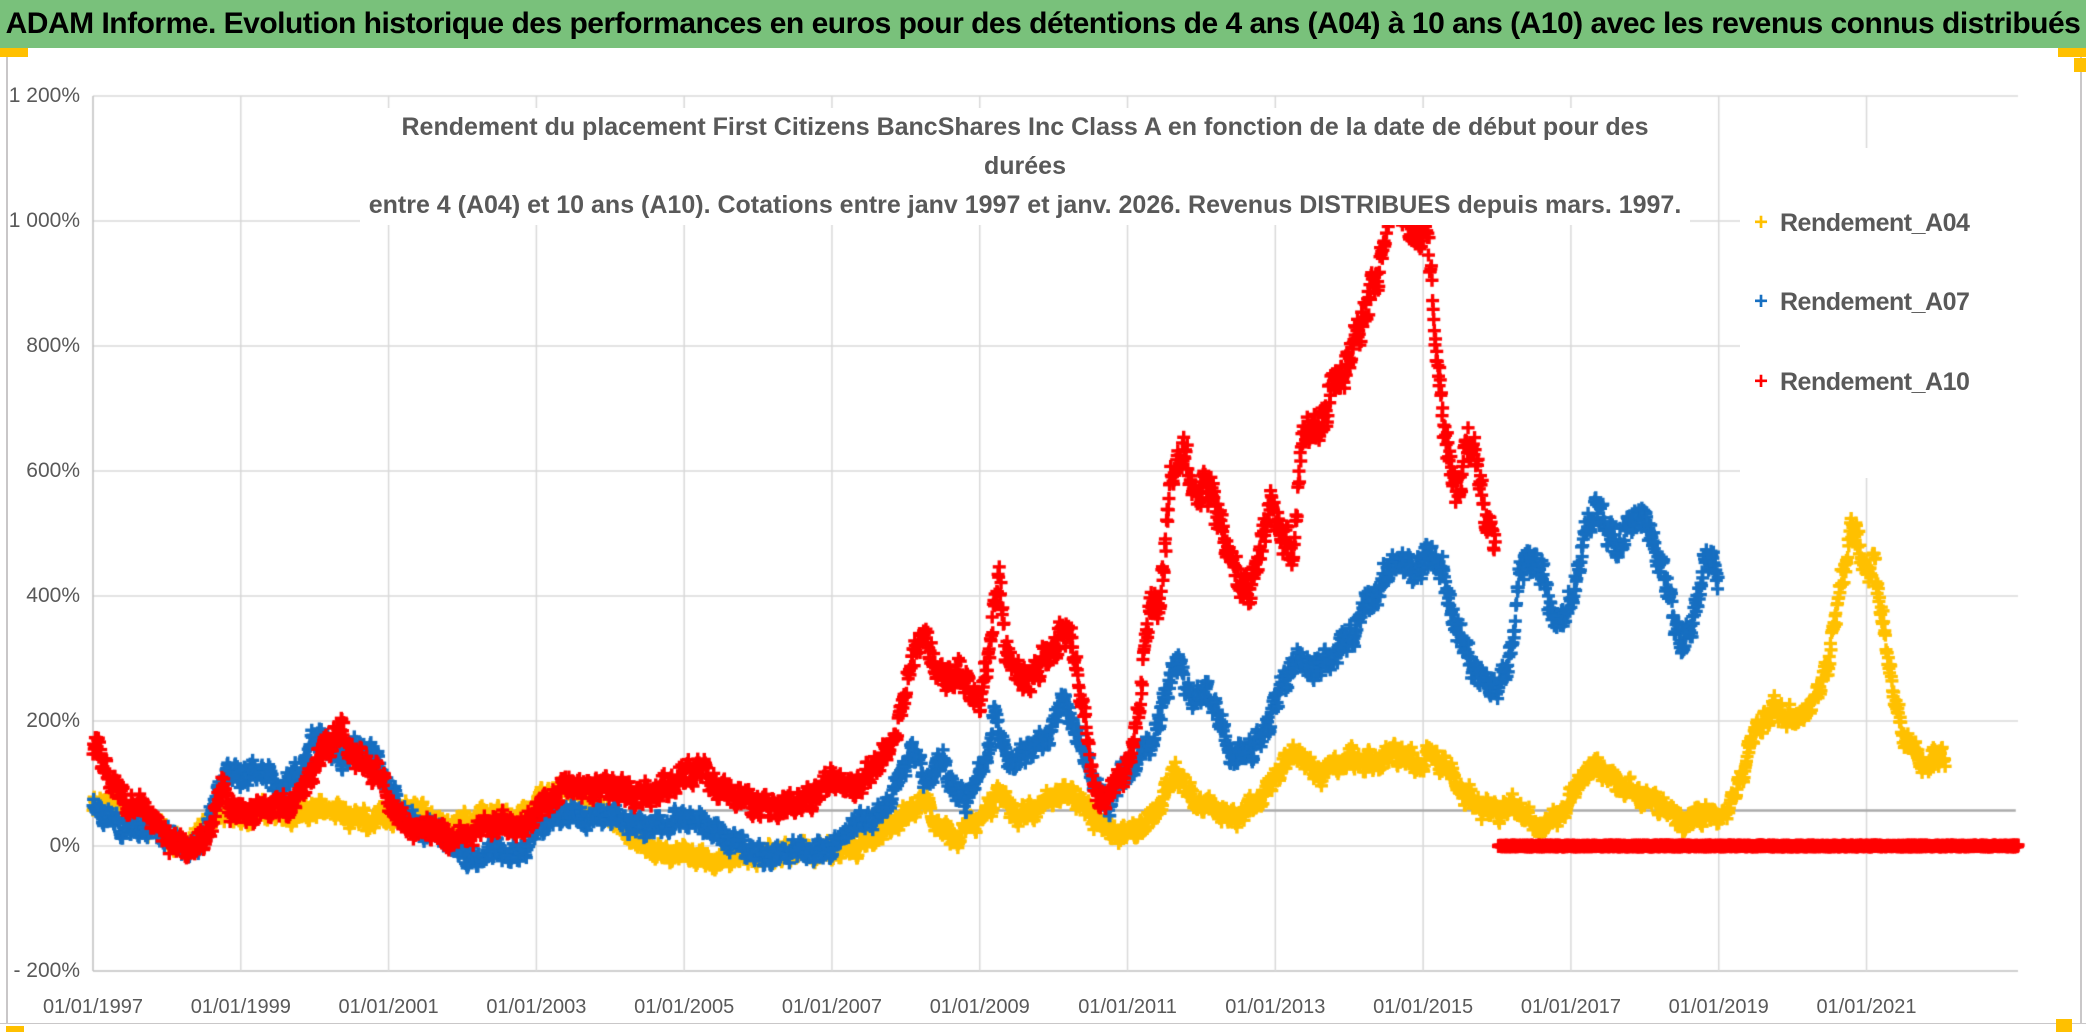 The height and width of the screenshot is (1033, 2086). I want to click on window-border-left, so click(7, 540).